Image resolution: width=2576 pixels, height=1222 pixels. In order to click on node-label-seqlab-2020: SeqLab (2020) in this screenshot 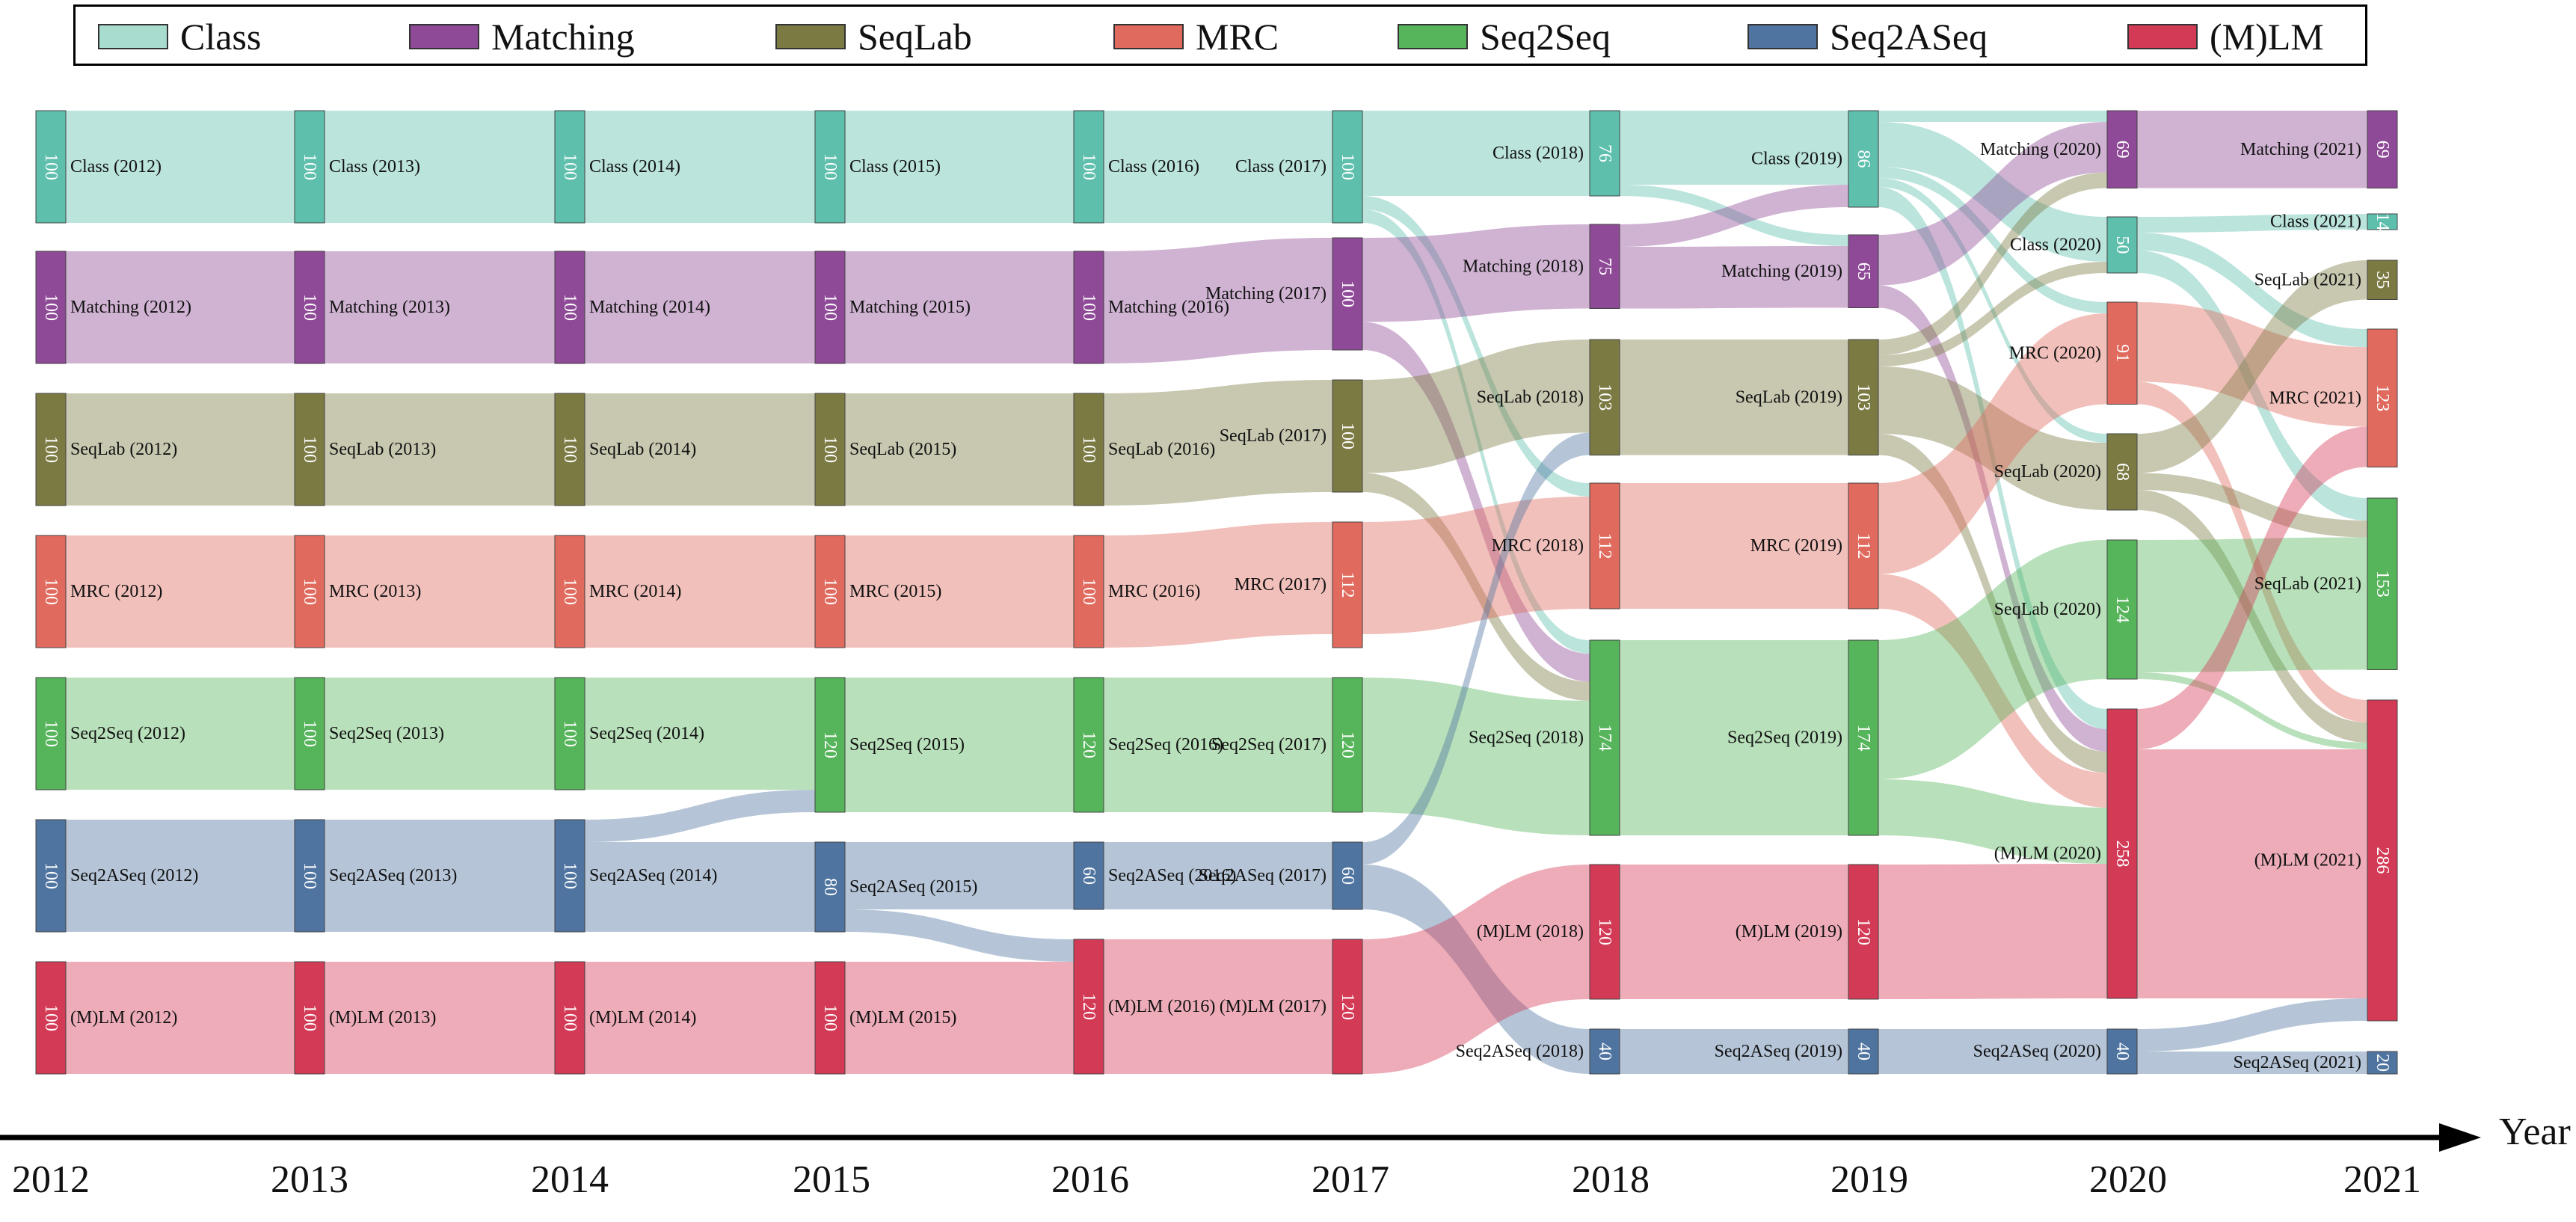, I will do `click(2047, 472)`.